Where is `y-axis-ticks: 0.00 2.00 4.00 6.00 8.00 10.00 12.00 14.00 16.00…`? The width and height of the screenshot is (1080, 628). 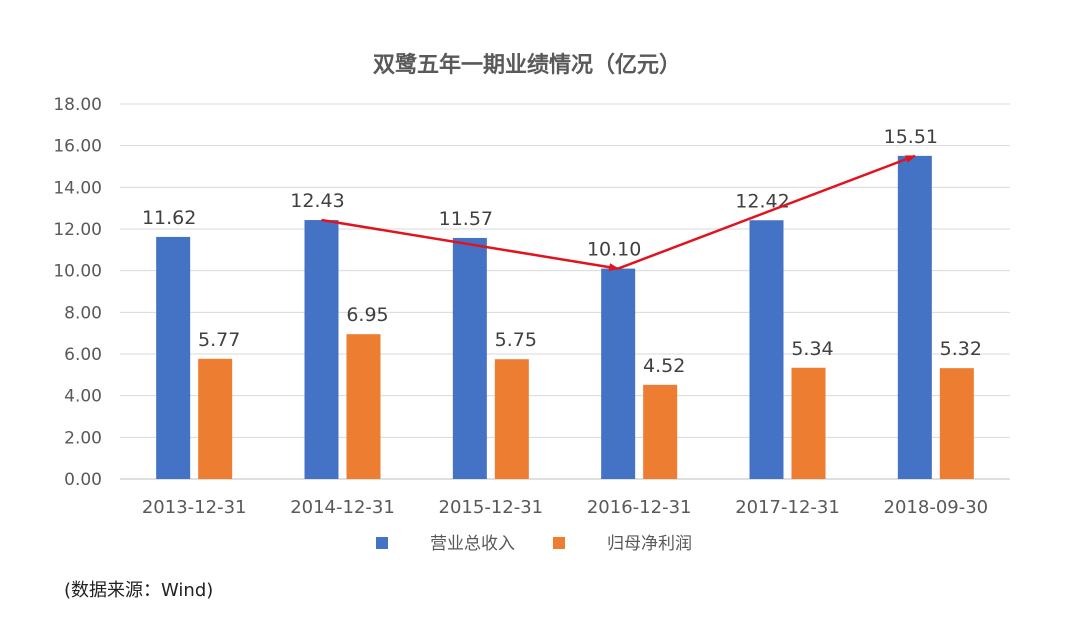 y-axis-ticks: 0.00 2.00 4.00 6.00 8.00 10.00 12.00 14.00 16.00… is located at coordinates (77, 292).